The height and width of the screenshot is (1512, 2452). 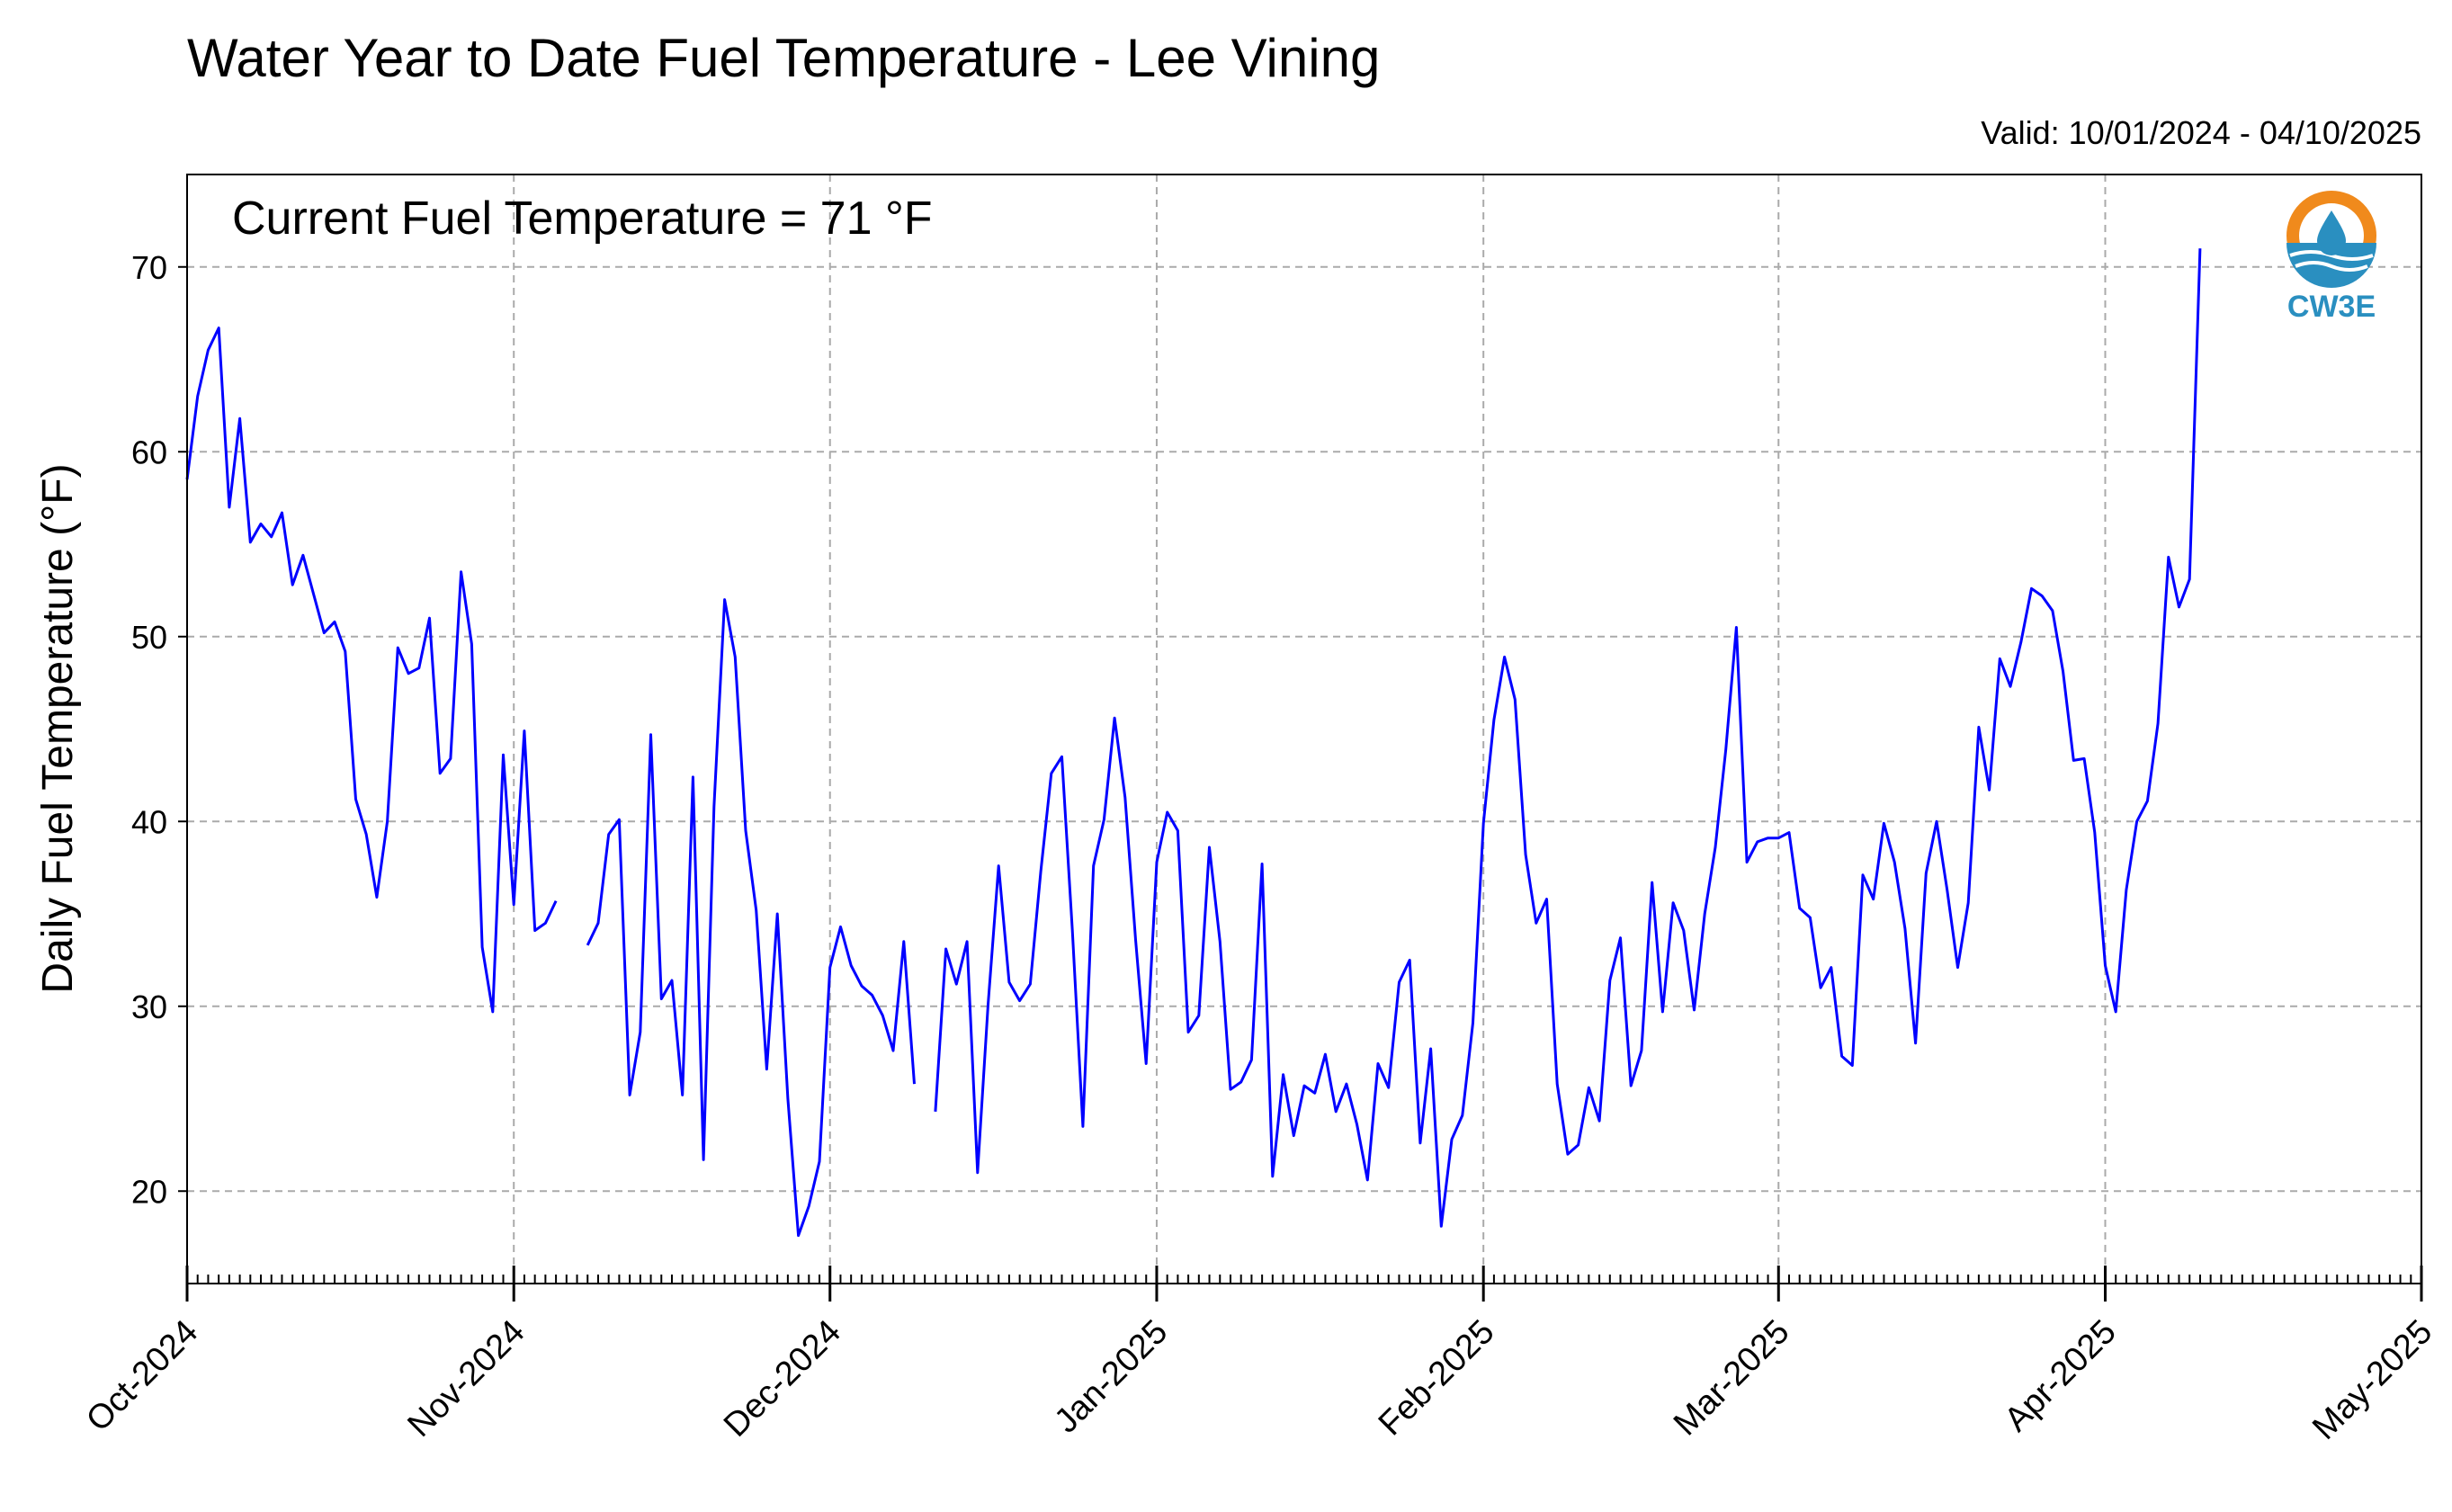 What do you see at coordinates (2331, 257) in the screenshot?
I see `cw3e-logo: CW3E` at bounding box center [2331, 257].